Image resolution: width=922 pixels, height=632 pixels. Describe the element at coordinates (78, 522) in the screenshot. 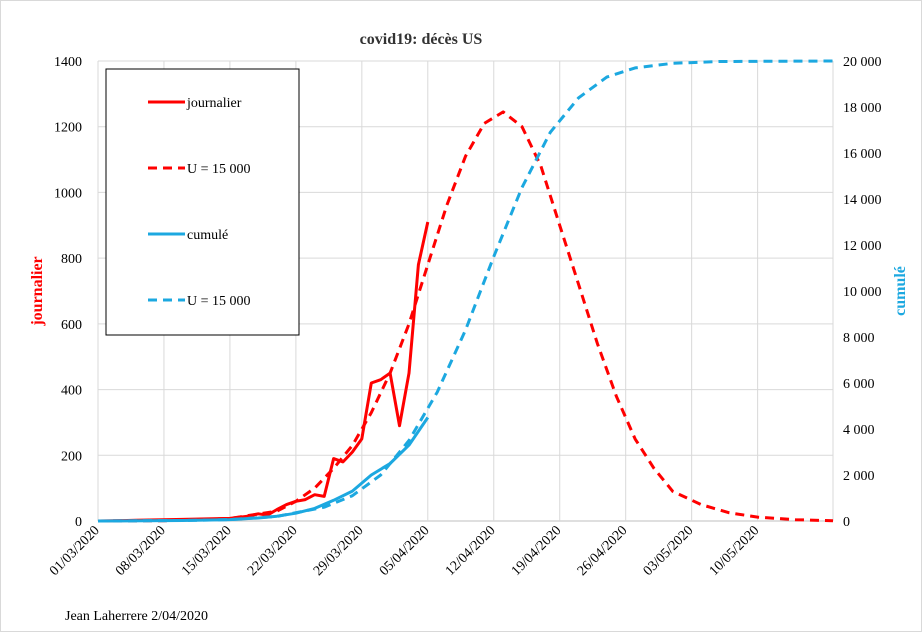

I see `y-tick-label-left: 0` at that location.